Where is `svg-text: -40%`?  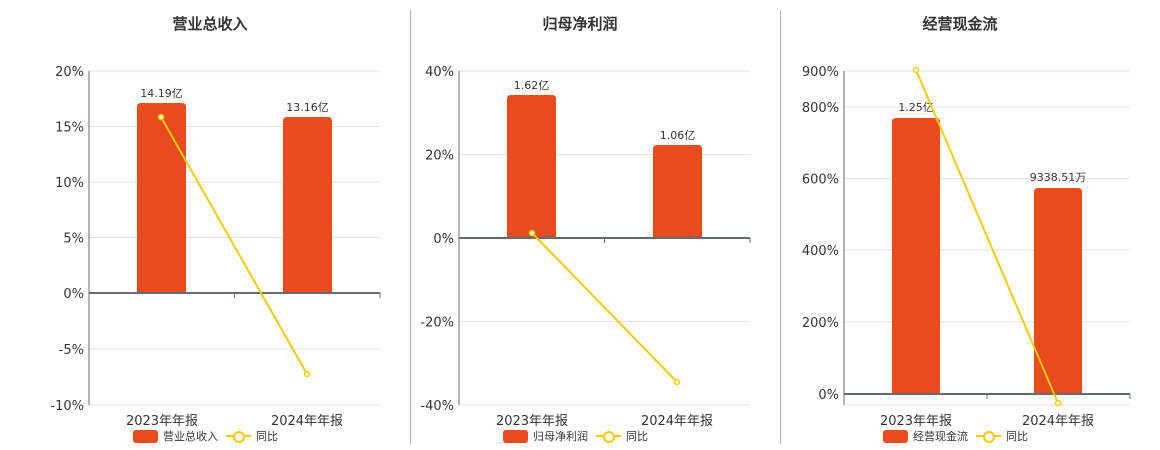
svg-text: -40% is located at coordinates (437, 406).